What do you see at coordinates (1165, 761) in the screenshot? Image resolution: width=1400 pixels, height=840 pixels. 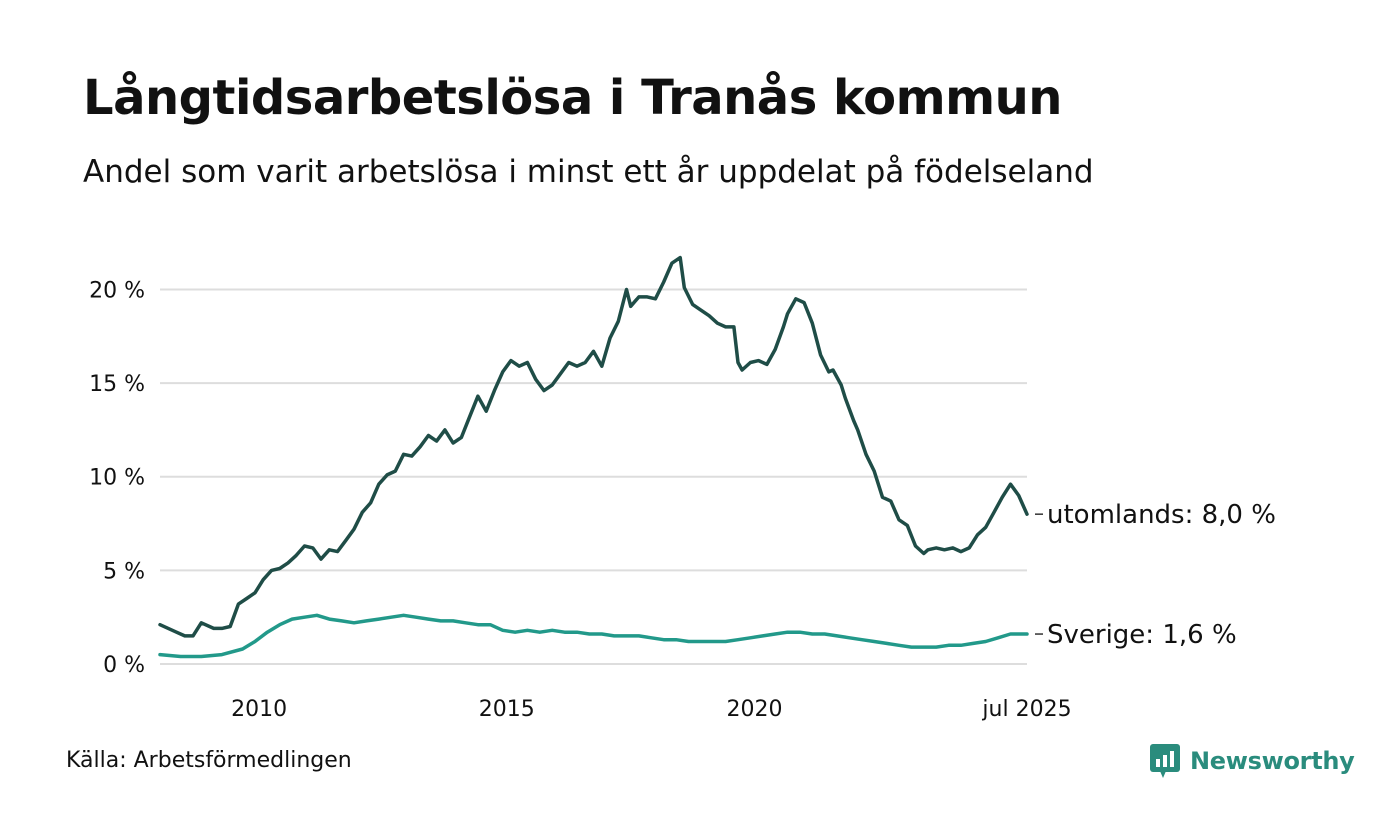 I see `newsworthy-logo-icon` at bounding box center [1165, 761].